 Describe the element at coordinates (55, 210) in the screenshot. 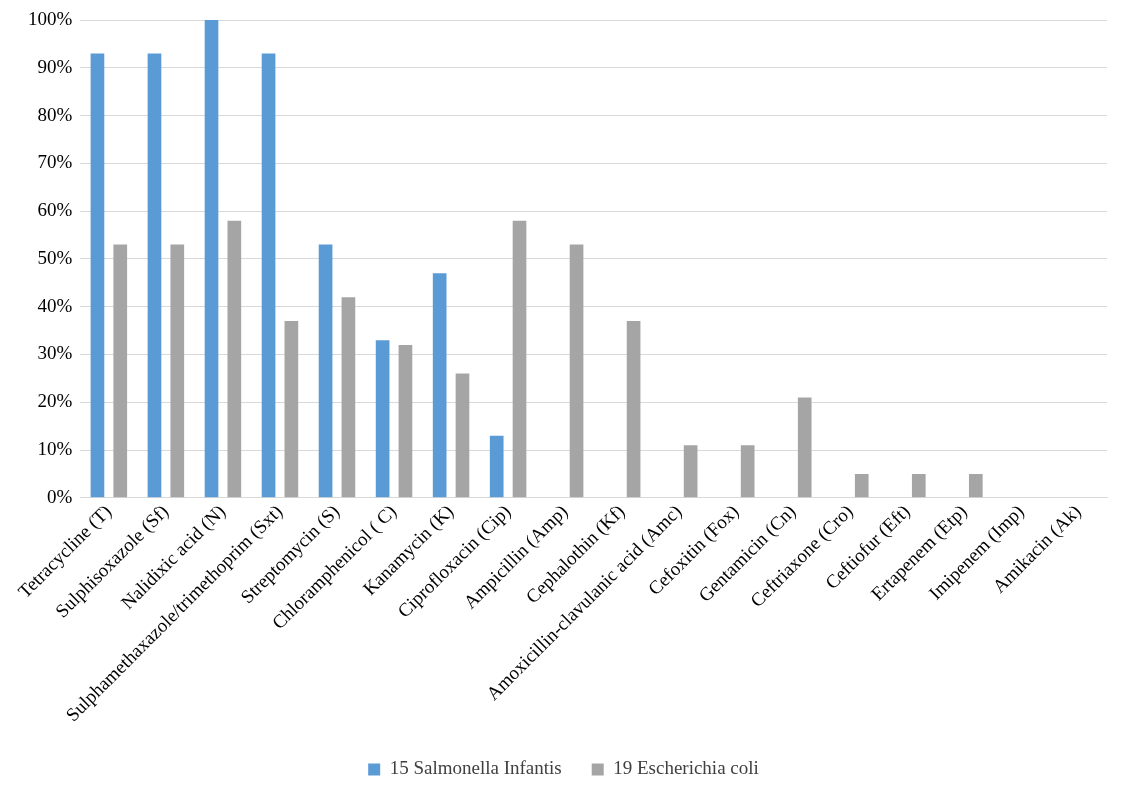

I see `y-tick-label: 60%` at that location.